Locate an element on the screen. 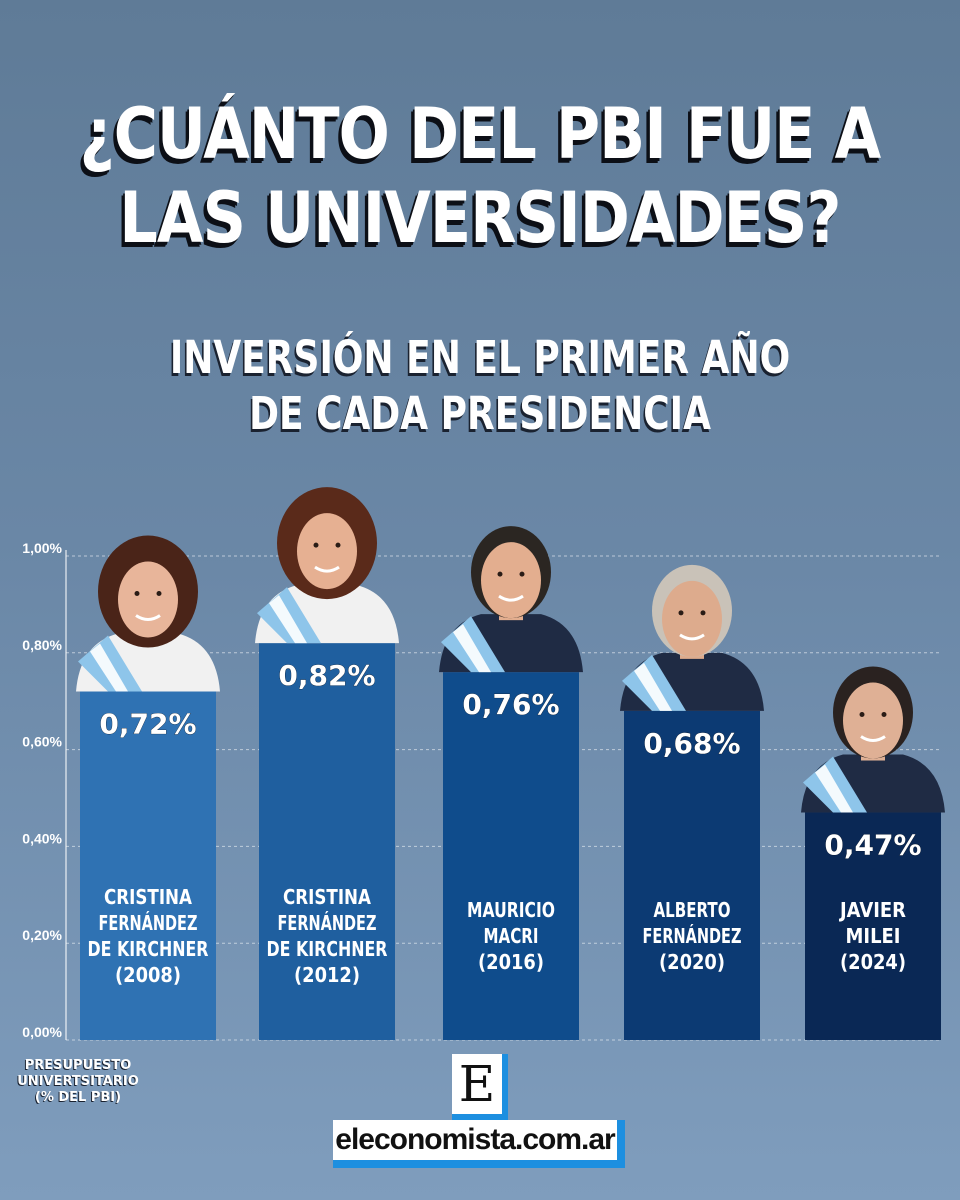 This screenshot has width=960, height=1200. subtitle-line-1: INVERSIÓN EN EL PRIMER AÑO is located at coordinates (480, 357).